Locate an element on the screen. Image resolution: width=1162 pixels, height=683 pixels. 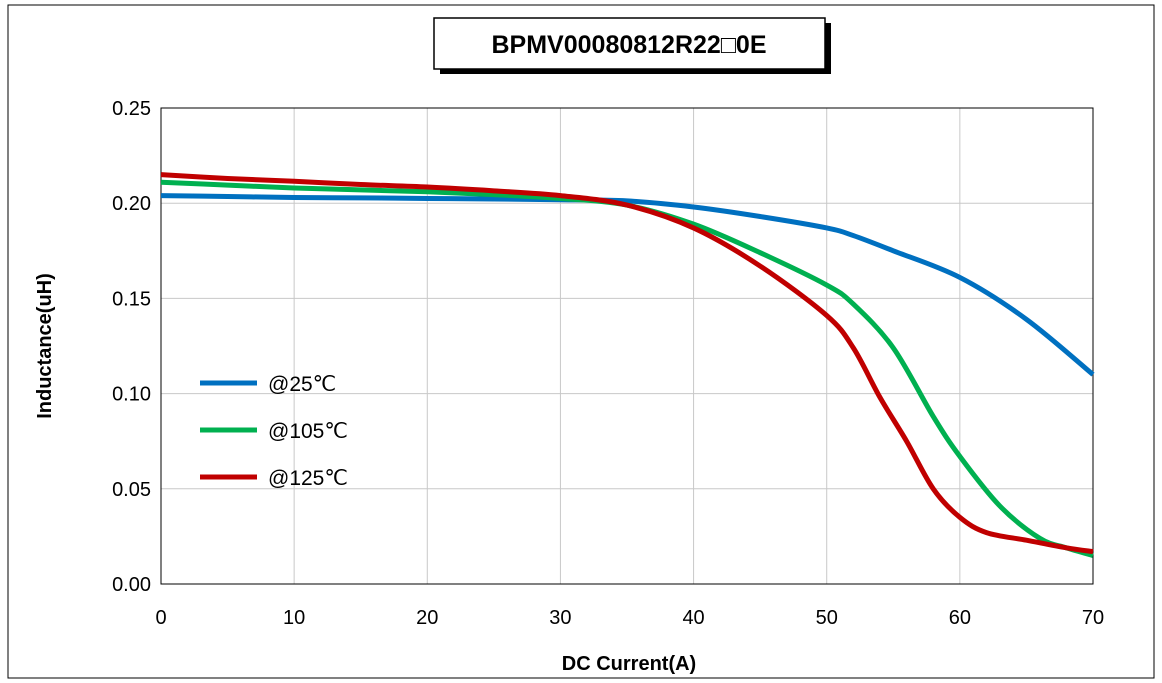
x-axis-title: DC Current(A) is located at coordinates (629, 664).